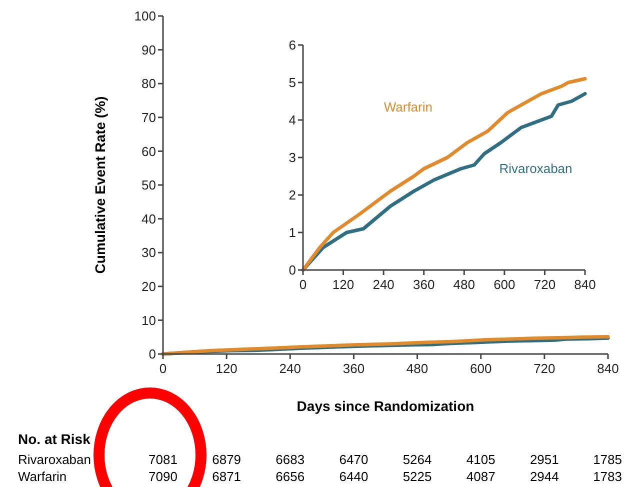 This screenshot has height=487, width=631. Describe the element at coordinates (149, 286) in the screenshot. I see `y-tick-label: 20` at that location.